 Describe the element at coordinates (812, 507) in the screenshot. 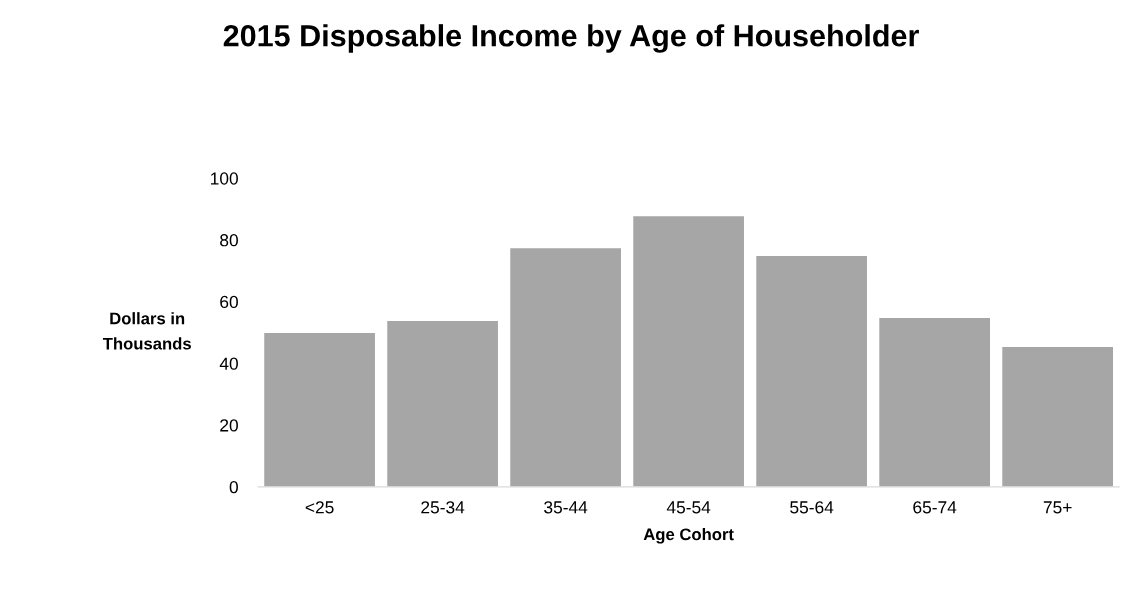

I see `x-tick-label: 55-64` at that location.